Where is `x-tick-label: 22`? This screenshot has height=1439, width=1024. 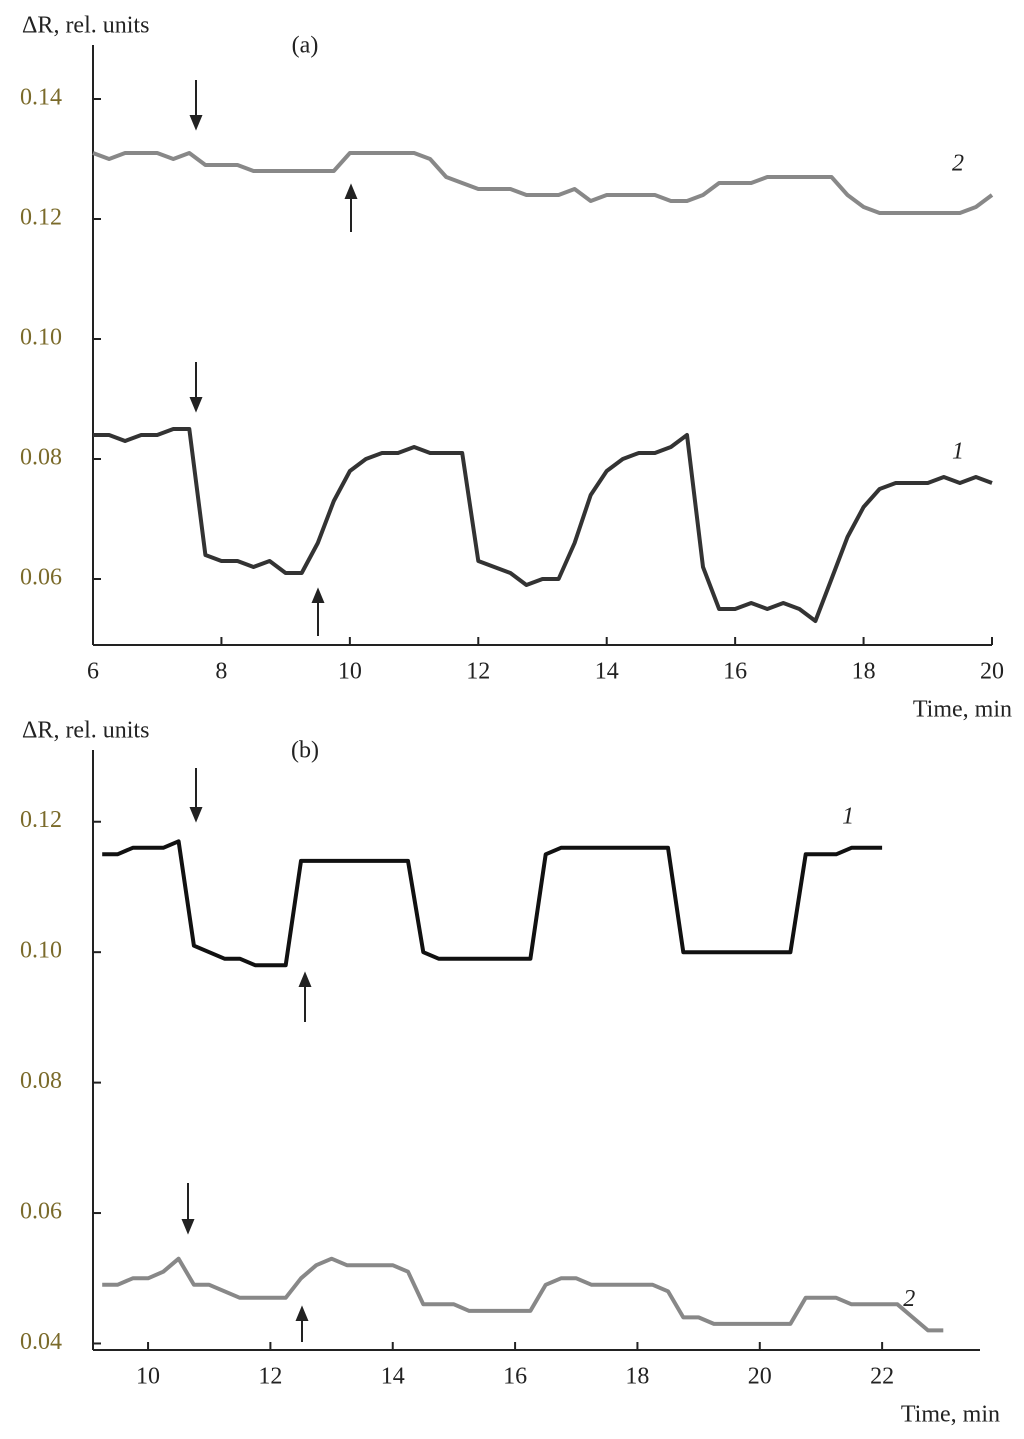
x-tick-label: 22 is located at coordinates (882, 1377).